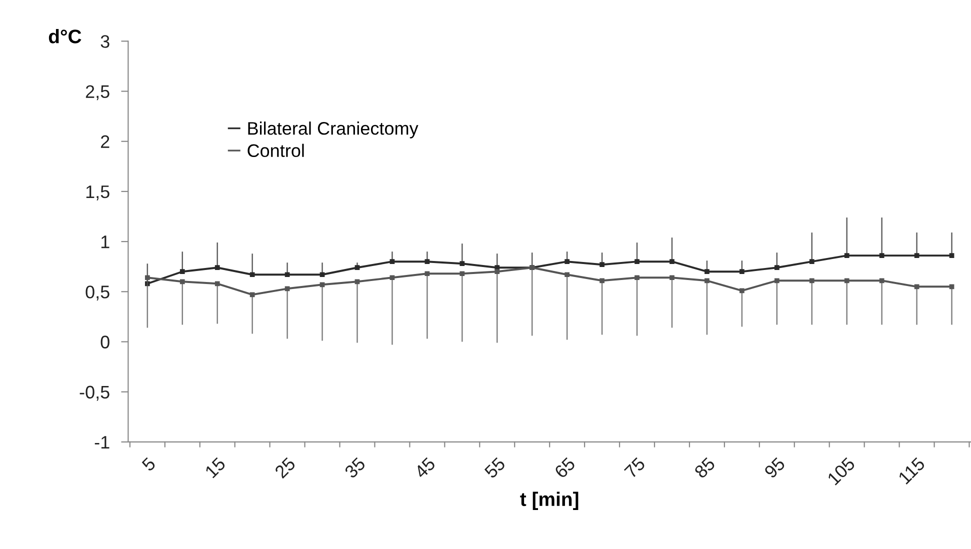  What do you see at coordinates (98, 293) in the screenshot?
I see `y-tick-label: 0,5` at bounding box center [98, 293].